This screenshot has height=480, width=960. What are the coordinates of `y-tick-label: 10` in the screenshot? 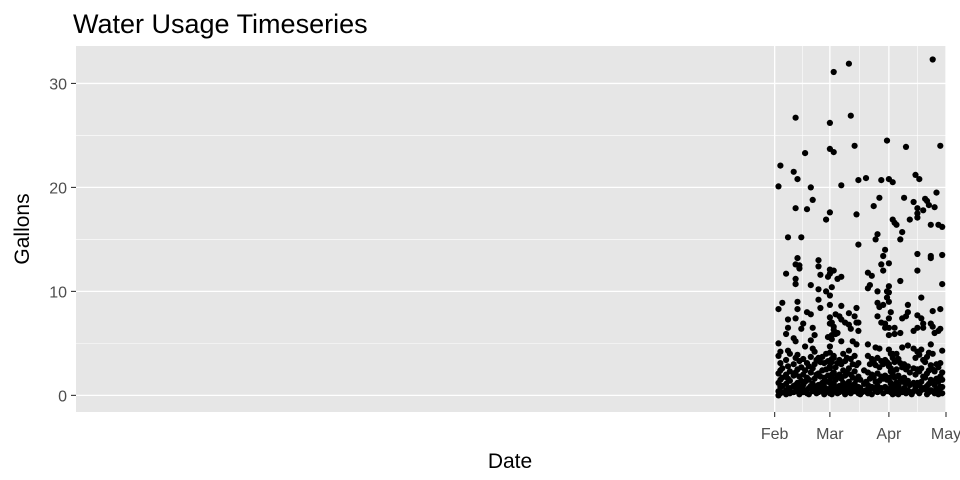 It's located at (58, 292).